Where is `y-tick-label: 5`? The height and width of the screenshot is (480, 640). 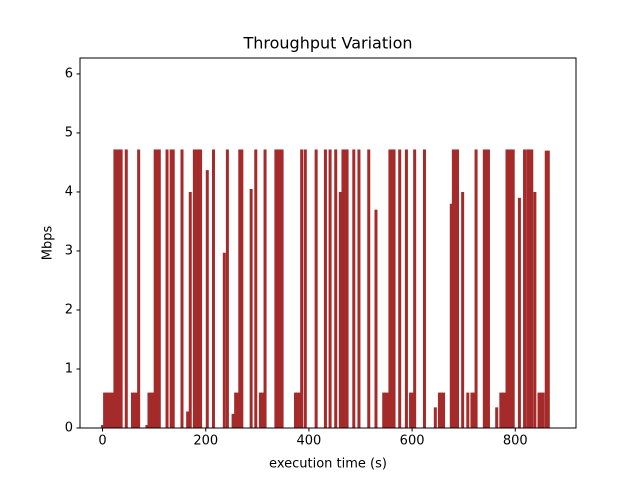
y-tick-label: 5 is located at coordinates (69, 132).